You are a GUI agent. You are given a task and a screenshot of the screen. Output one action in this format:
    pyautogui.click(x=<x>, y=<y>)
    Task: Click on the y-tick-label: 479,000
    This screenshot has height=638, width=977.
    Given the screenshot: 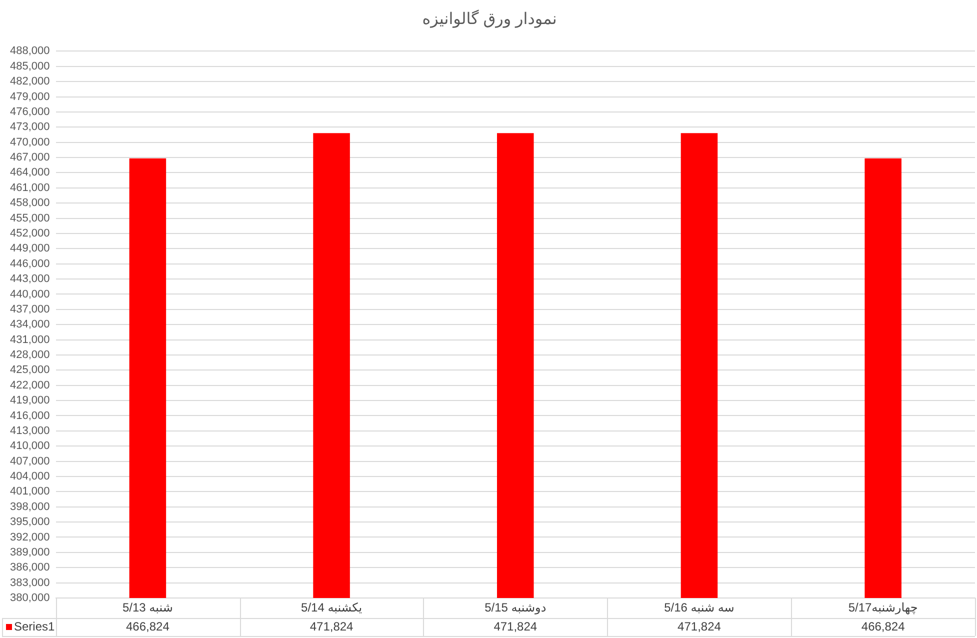 What is the action you would take?
    pyautogui.click(x=30, y=96)
    